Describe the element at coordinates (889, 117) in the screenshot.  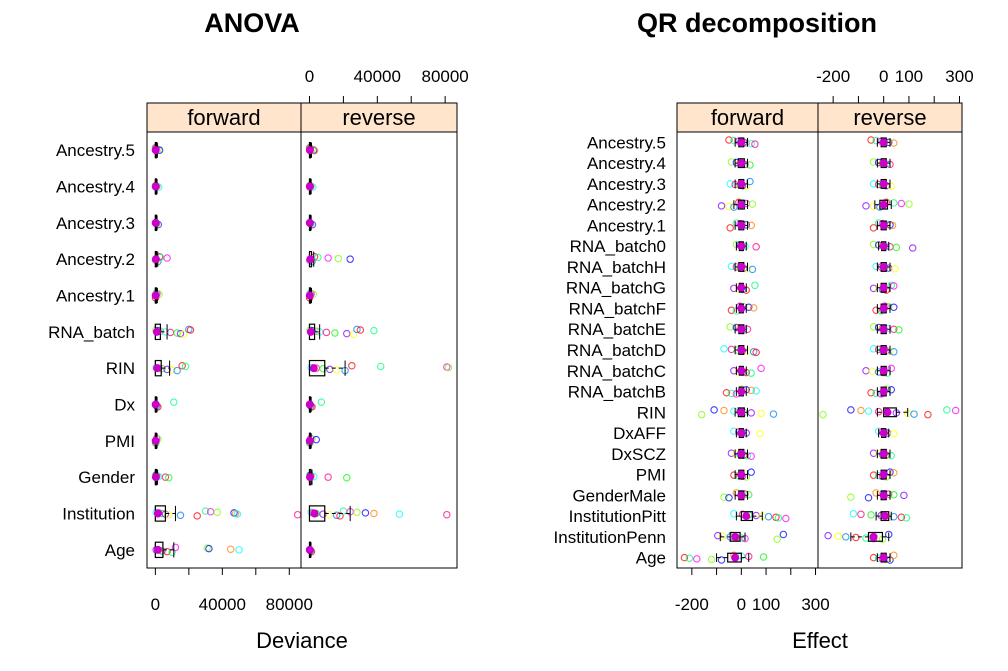
I see `panel-strip-label: reverse` at that location.